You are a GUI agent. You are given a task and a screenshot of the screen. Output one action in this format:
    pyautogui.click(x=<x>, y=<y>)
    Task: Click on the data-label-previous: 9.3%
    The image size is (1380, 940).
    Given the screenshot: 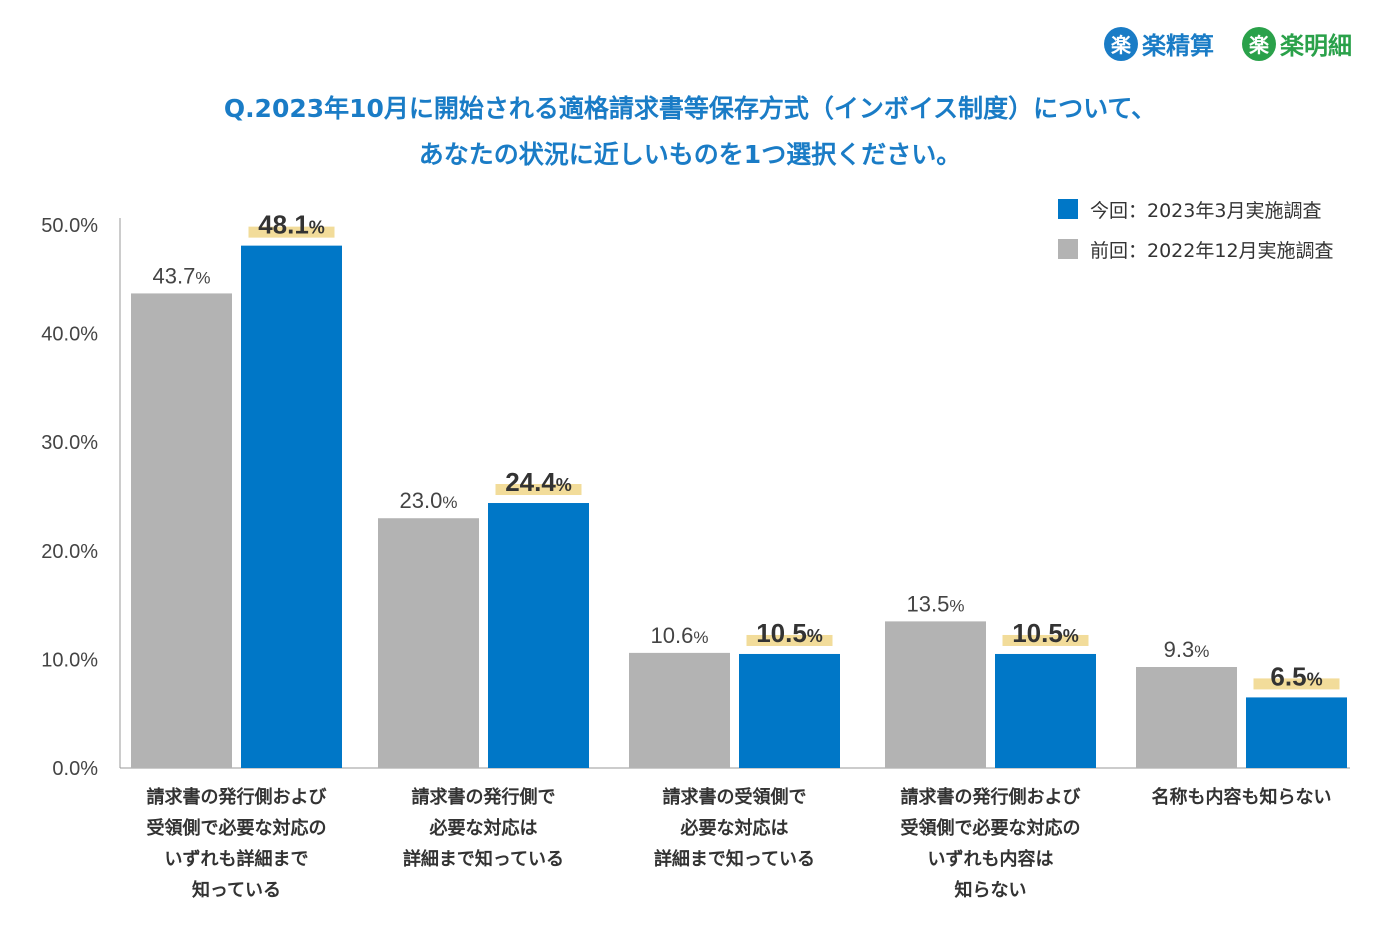 What is the action you would take?
    pyautogui.click(x=1187, y=649)
    